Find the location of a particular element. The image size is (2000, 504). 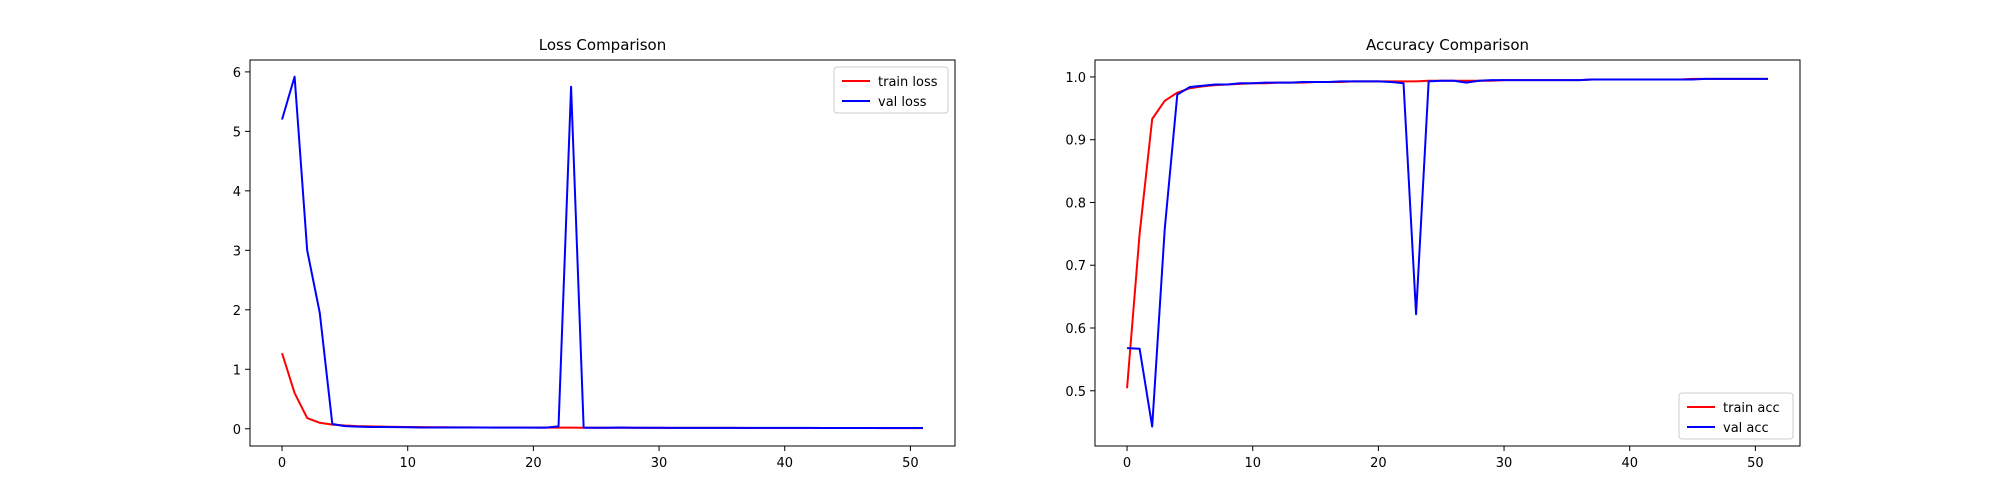

y-tick-label: 0.8 is located at coordinates (1075, 203).